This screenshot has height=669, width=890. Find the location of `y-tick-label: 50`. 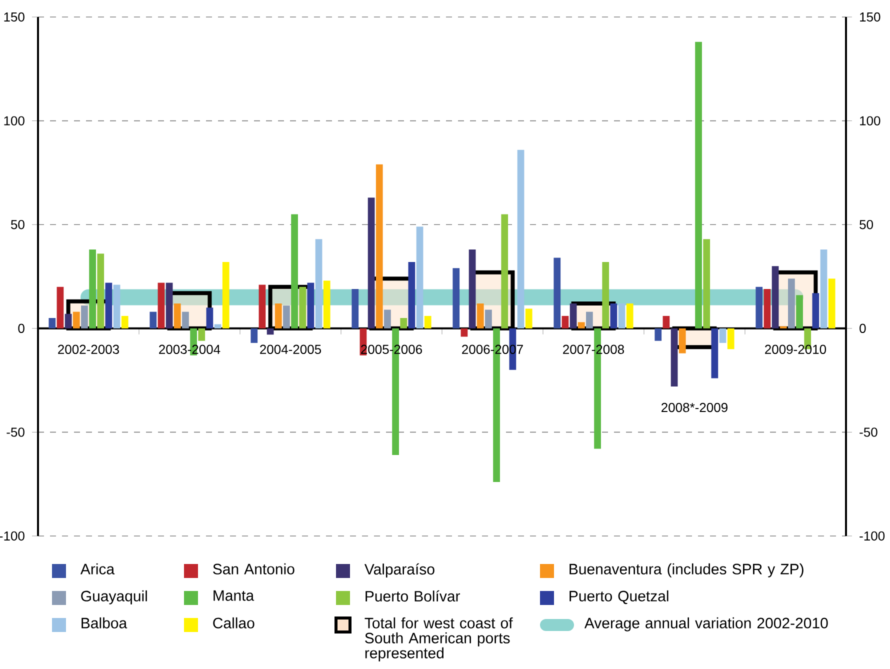

y-tick-label: 50 is located at coordinates (17, 225).